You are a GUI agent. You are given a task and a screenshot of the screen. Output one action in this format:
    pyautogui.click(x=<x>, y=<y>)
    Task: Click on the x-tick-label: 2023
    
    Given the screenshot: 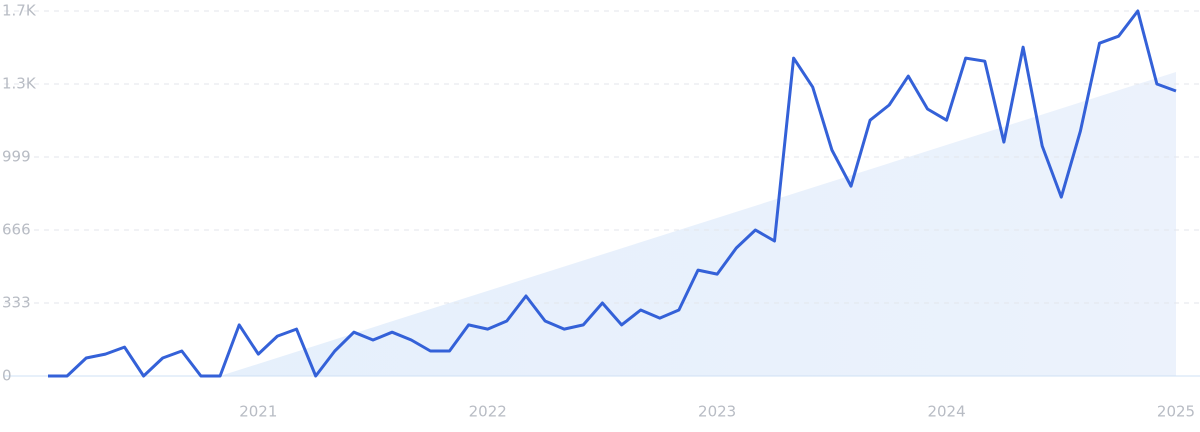 What is the action you would take?
    pyautogui.click(x=717, y=412)
    